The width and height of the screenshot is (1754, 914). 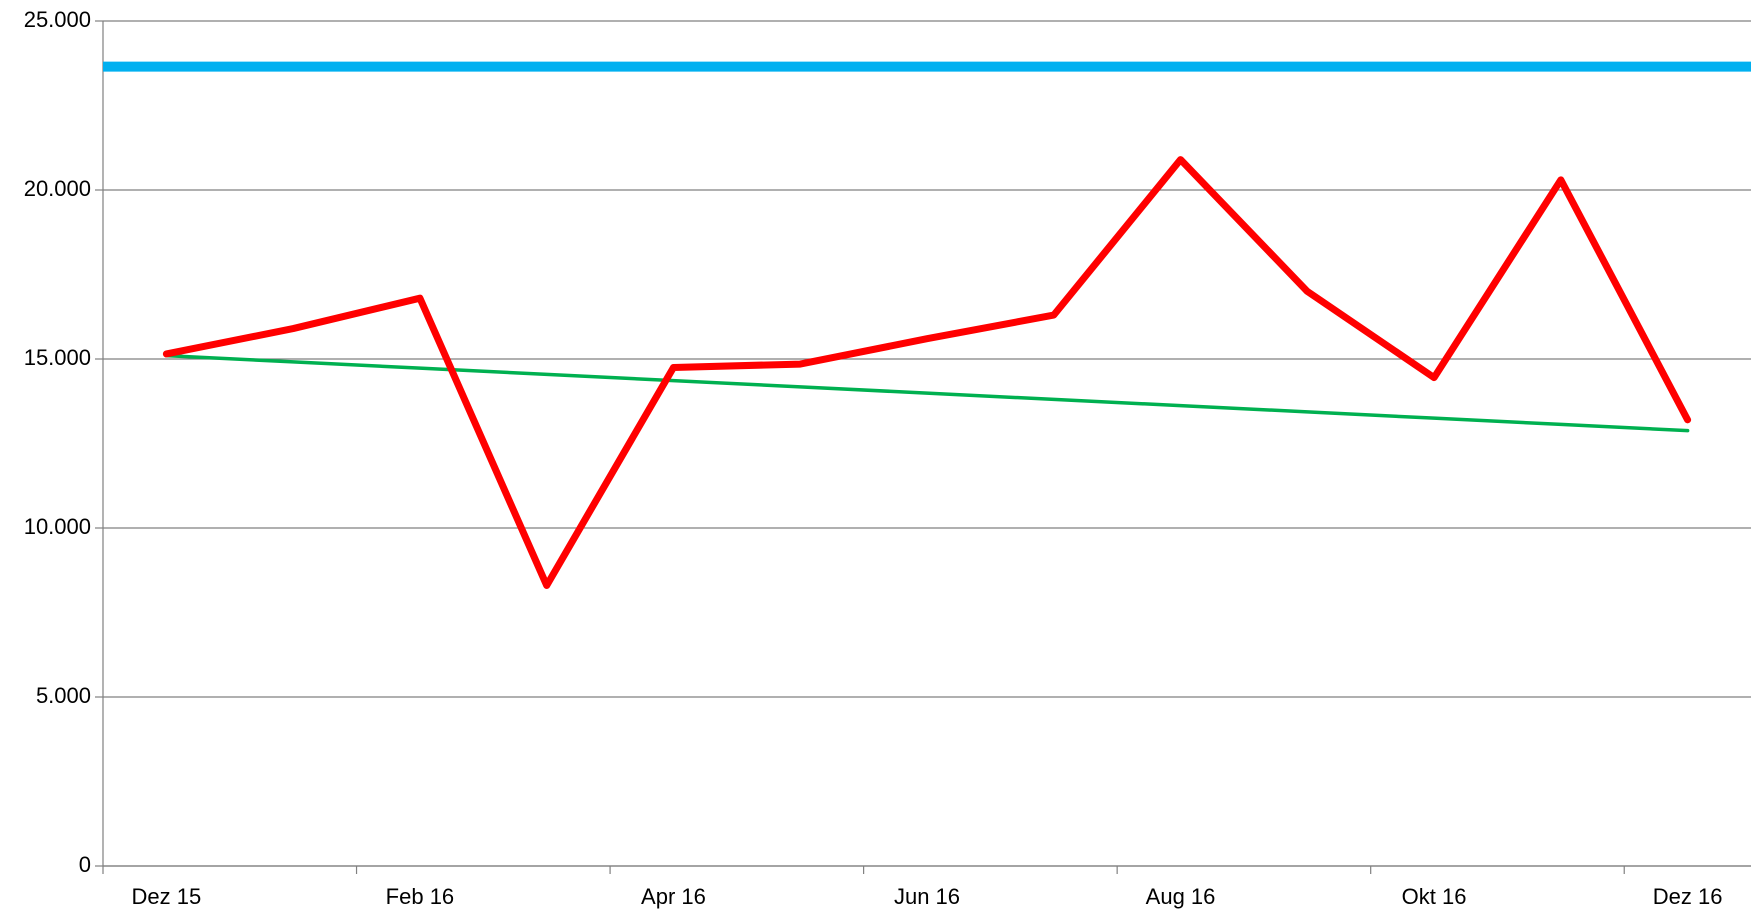 I want to click on x-tick-label: Aug 16, so click(x=1181, y=896).